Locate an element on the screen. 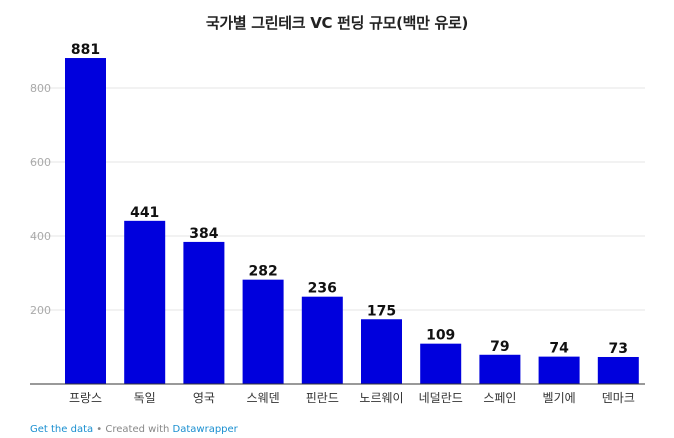  x-tick-label: 스웨덴 is located at coordinates (263, 398).